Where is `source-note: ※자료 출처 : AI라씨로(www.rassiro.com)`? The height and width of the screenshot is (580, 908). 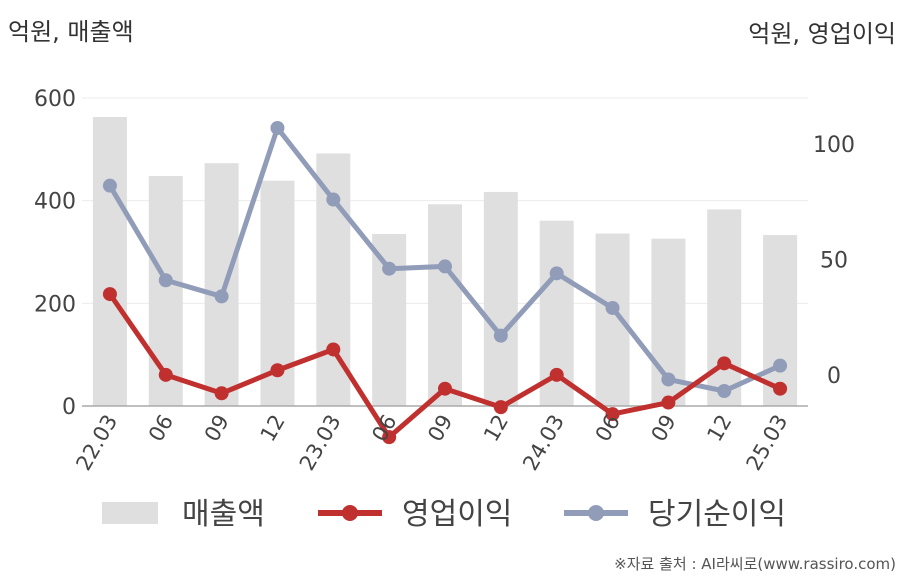 source-note: ※자료 출처 : AI라씨로(www.rassiro.com) is located at coordinates (755, 564).